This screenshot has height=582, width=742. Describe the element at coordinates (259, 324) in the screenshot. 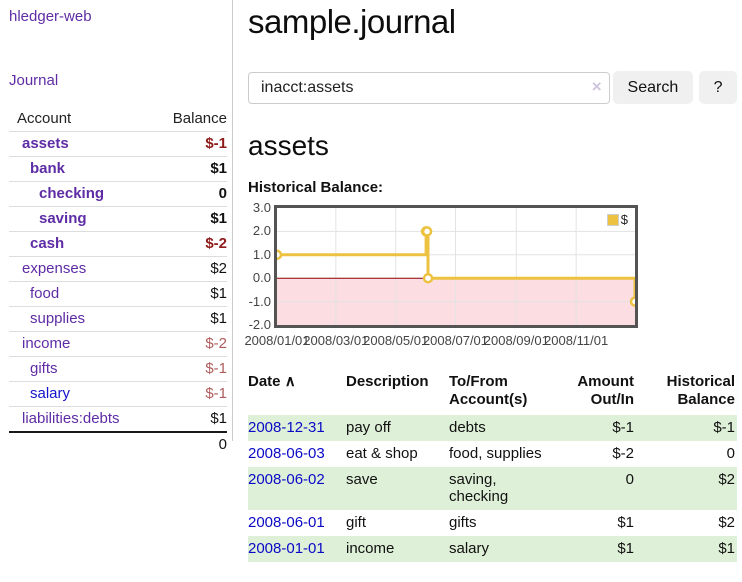

I see `y-axis-tick-label: -2.0` at that location.